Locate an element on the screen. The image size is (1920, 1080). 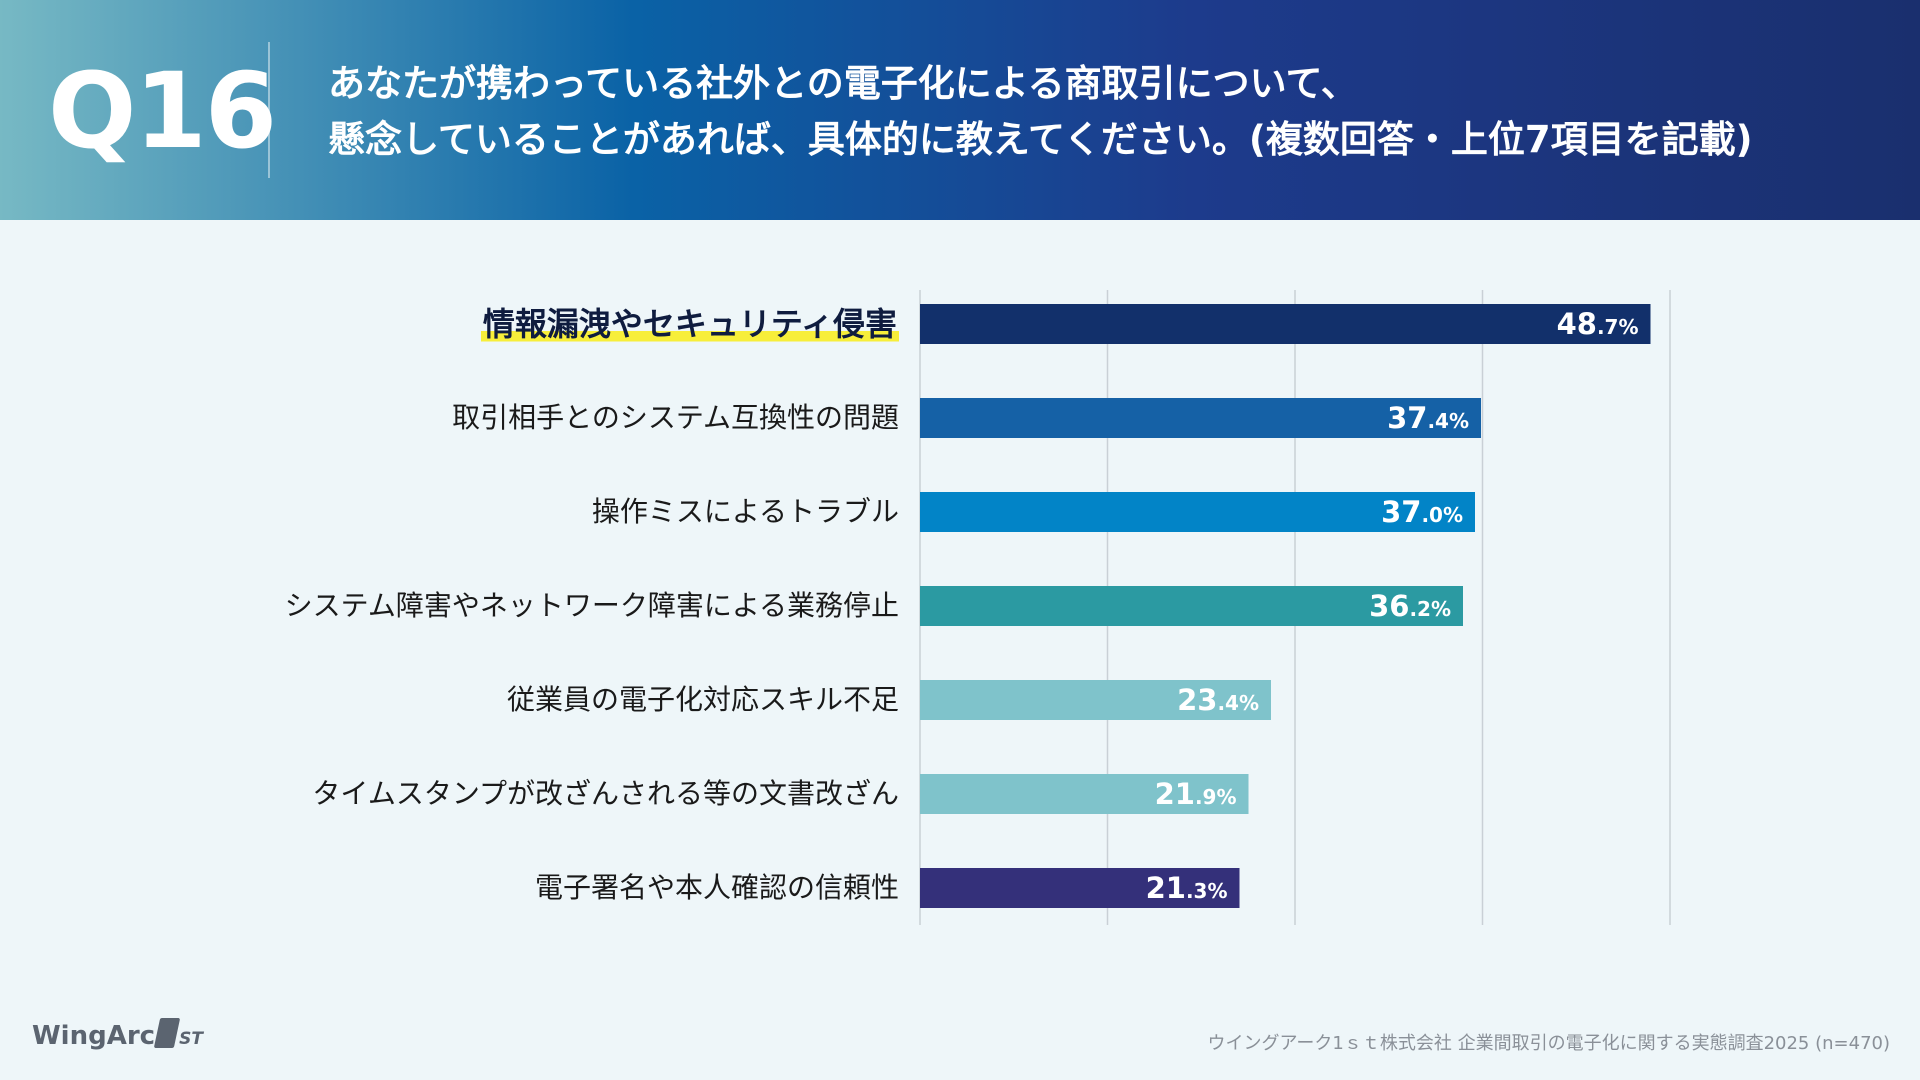
wingarc-logo: WingArc ST is located at coordinates (117, 1036).